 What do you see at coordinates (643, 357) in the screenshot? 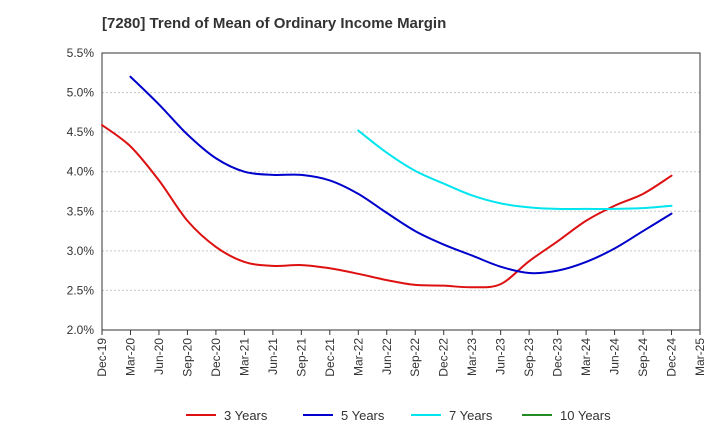
I see `x-tick-label: Sep-24` at bounding box center [643, 357].